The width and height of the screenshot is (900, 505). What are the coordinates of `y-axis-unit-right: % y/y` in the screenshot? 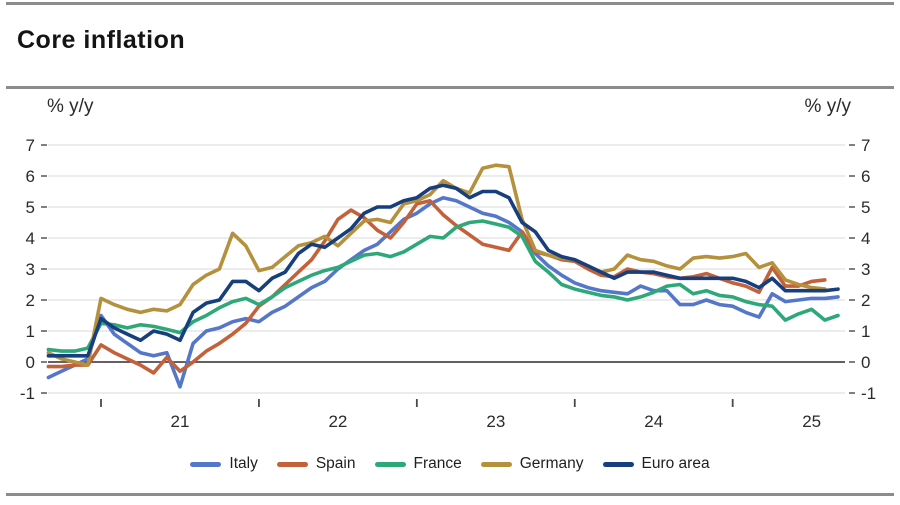 It's located at (827, 106).